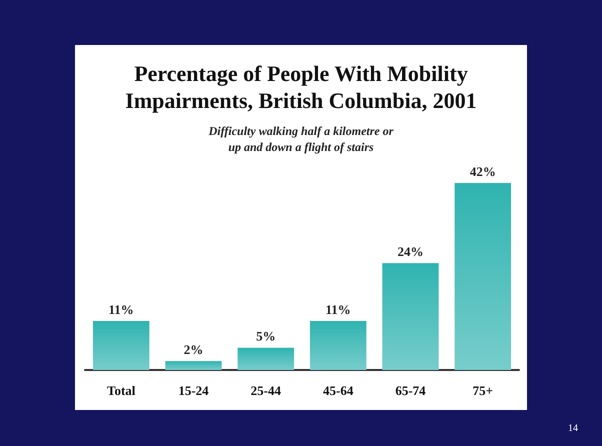  What do you see at coordinates (483, 390) in the screenshot?
I see `x-tick-label: 75+` at bounding box center [483, 390].